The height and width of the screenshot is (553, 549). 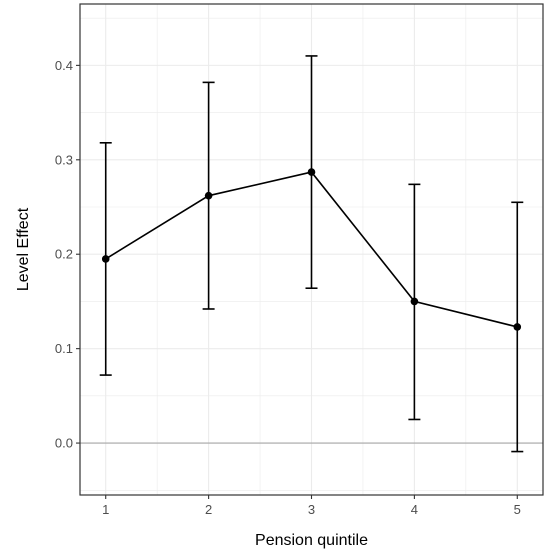 I want to click on x-tick-label: 5, so click(x=517, y=509).